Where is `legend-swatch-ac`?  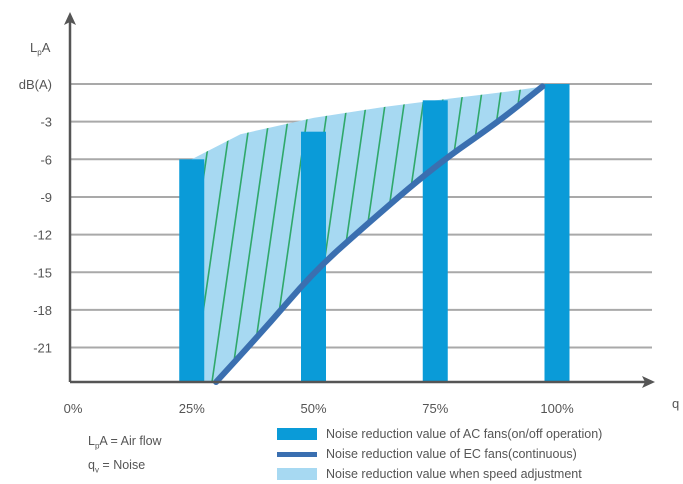 legend-swatch-ac is located at coordinates (297, 434).